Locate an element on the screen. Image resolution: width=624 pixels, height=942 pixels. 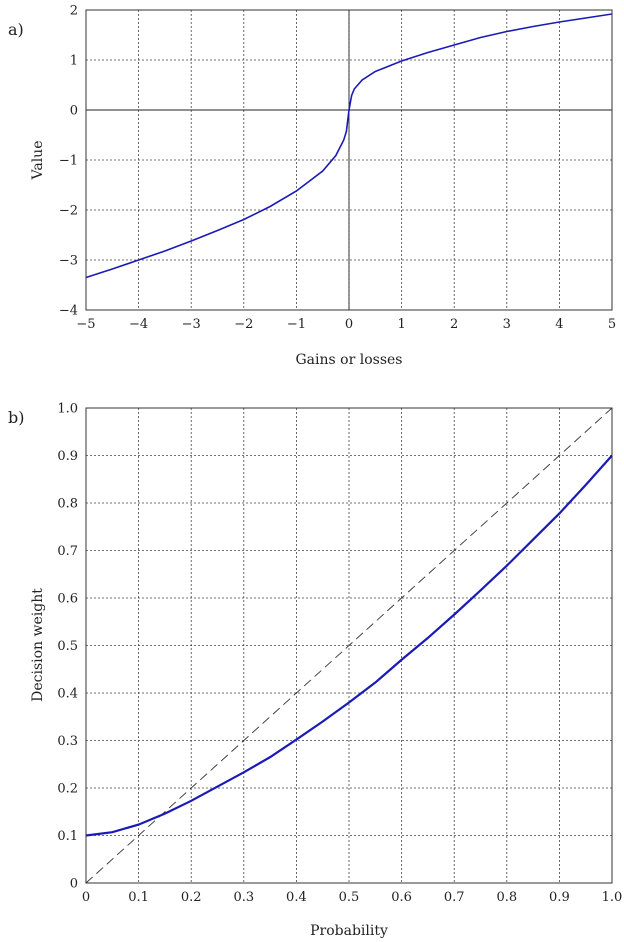
decision-weight-y-tick-label: 0.4 is located at coordinates (67, 694).